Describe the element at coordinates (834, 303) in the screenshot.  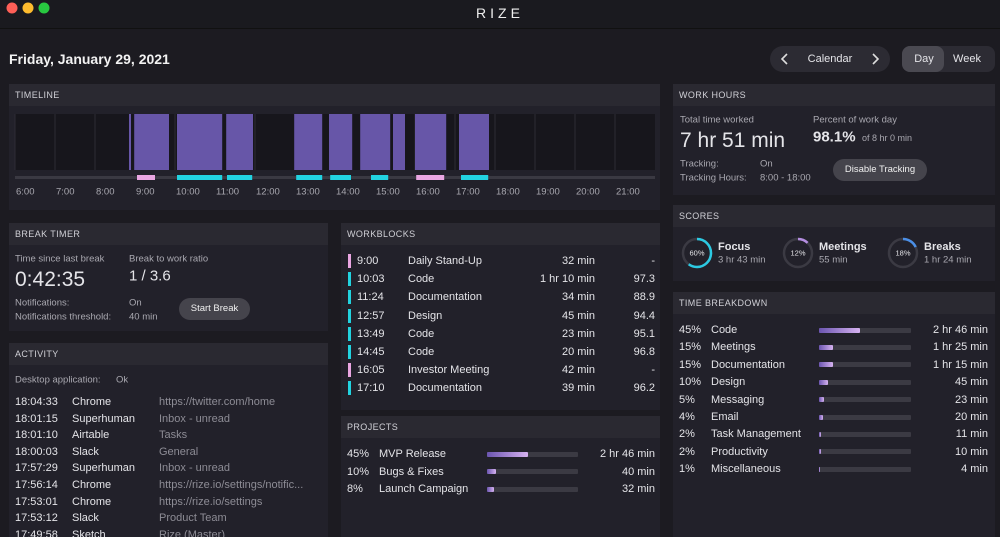
I see `panel-title: TIME BREAKDOWN` at that location.